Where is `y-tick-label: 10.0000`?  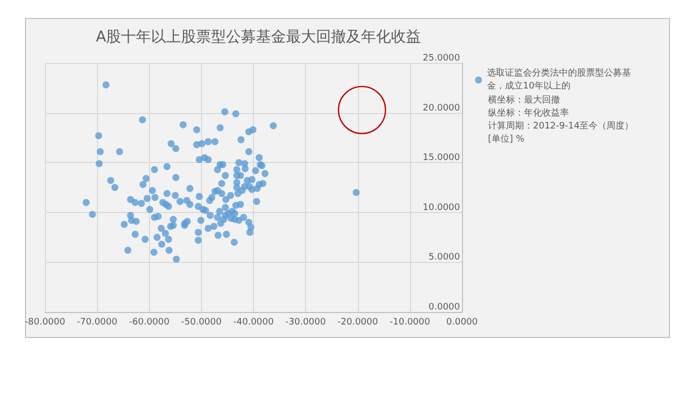 y-tick-label: 10.0000 is located at coordinates (441, 207).